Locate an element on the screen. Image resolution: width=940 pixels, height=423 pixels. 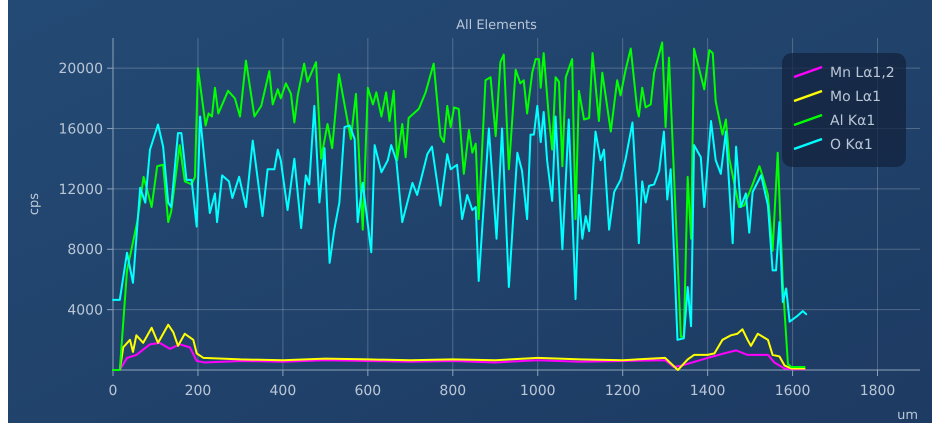
legend-label: Mo Lα1 is located at coordinates (856, 96).